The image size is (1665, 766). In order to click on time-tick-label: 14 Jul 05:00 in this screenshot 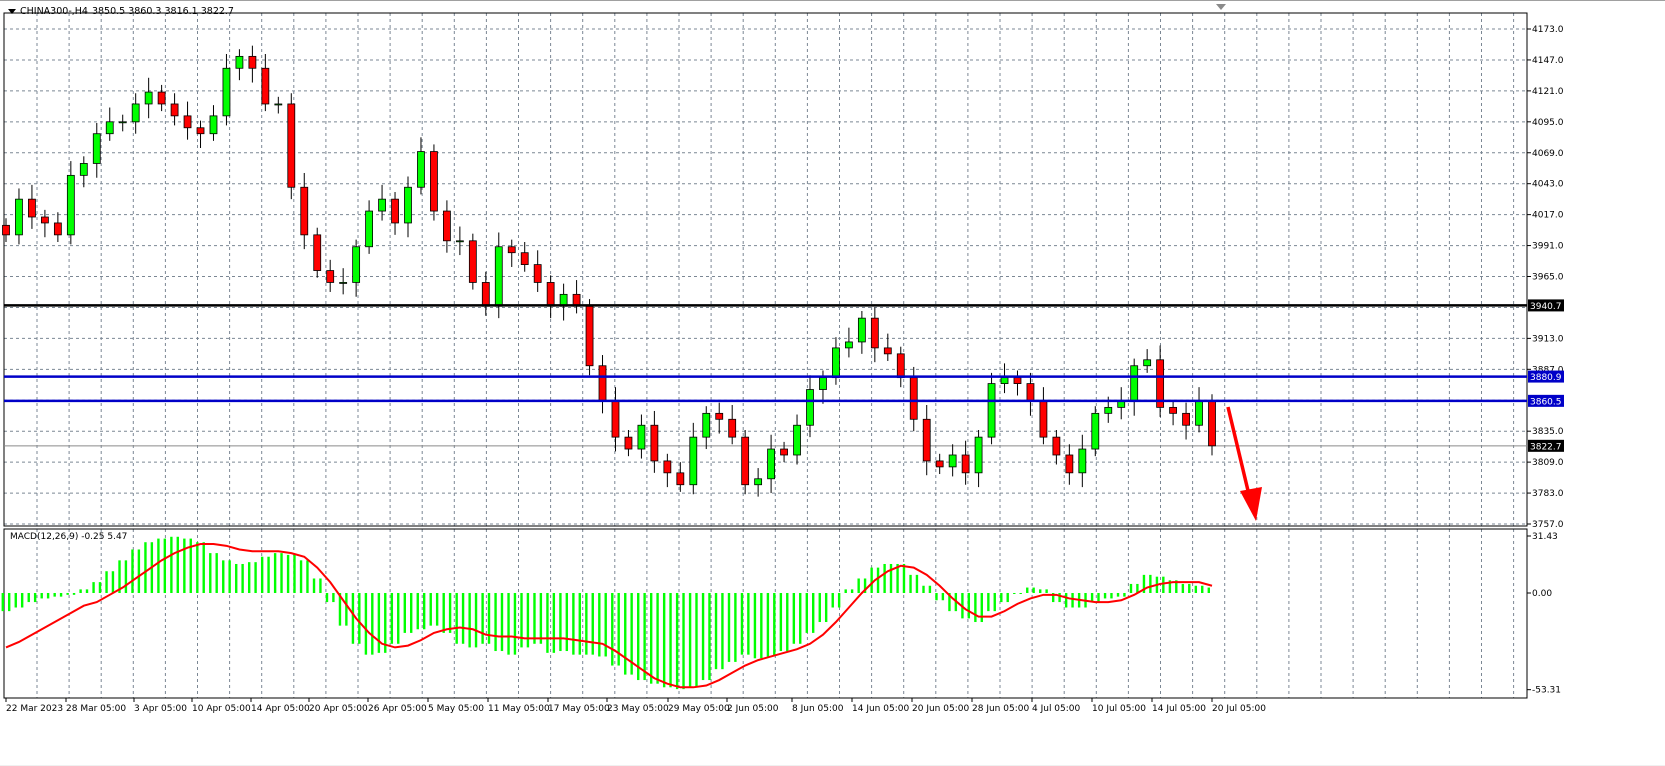, I will do `click(1179, 709)`.